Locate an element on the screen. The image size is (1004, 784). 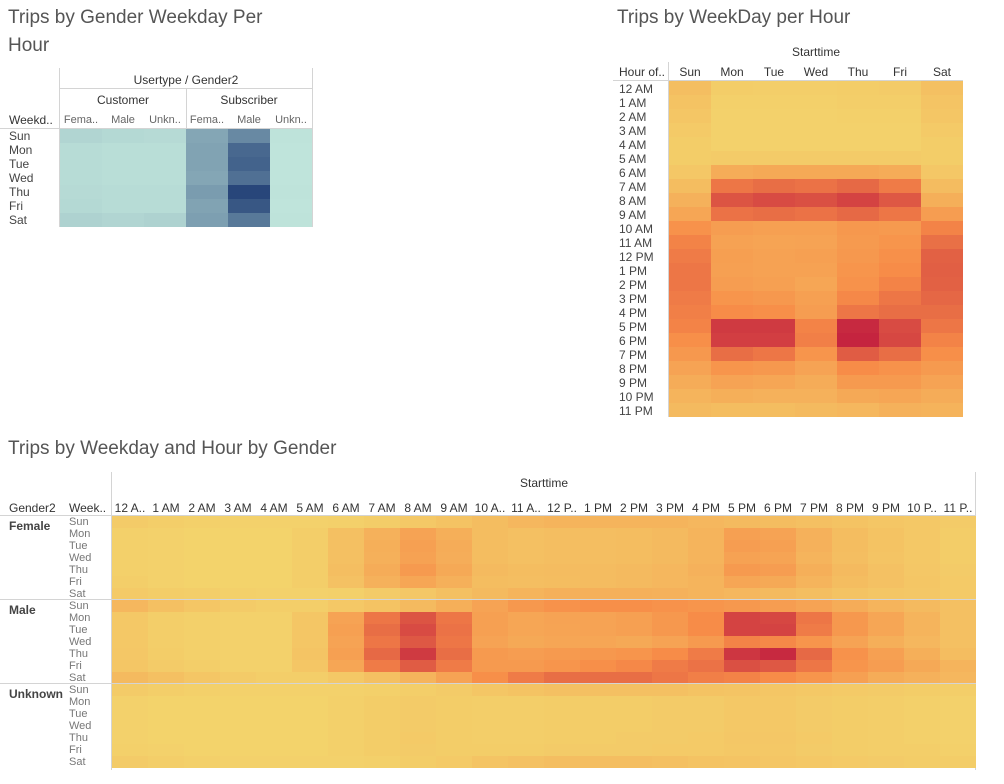
chart2-row-label: 12 AM is located at coordinates (636, 89).